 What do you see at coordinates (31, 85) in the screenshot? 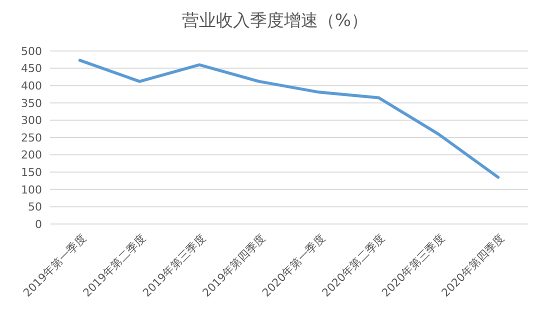
I see `y-tick-label: 400` at bounding box center [31, 85].